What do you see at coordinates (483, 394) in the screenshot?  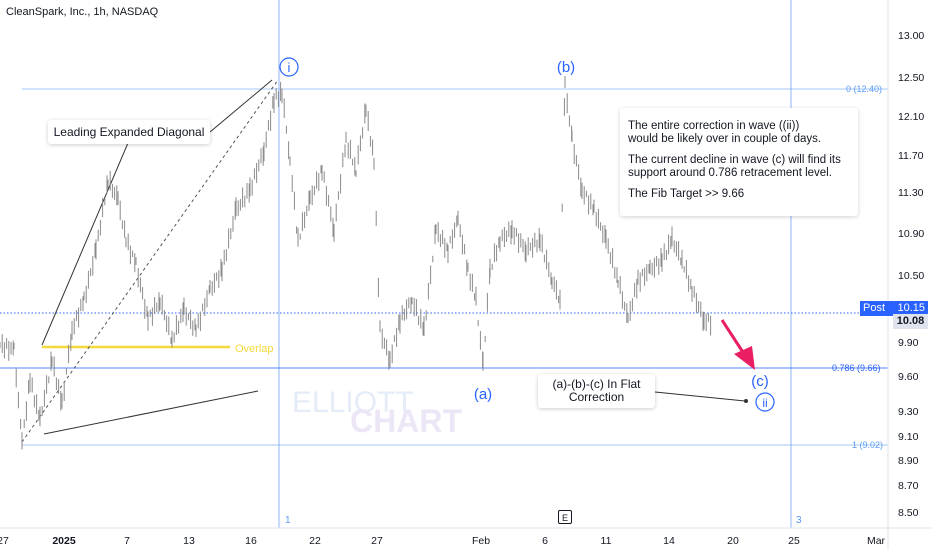 I see `wave-label-a: (a)` at bounding box center [483, 394].